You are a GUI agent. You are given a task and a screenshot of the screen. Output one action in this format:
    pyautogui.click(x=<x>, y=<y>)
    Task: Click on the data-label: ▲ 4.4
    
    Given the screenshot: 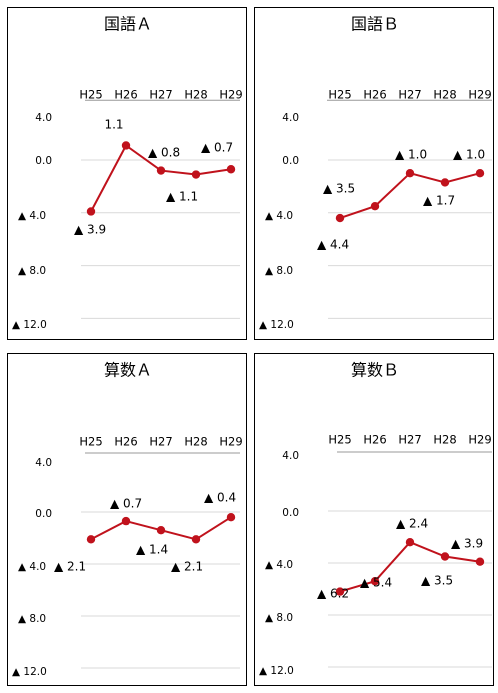 What is the action you would take?
    pyautogui.click(x=333, y=245)
    